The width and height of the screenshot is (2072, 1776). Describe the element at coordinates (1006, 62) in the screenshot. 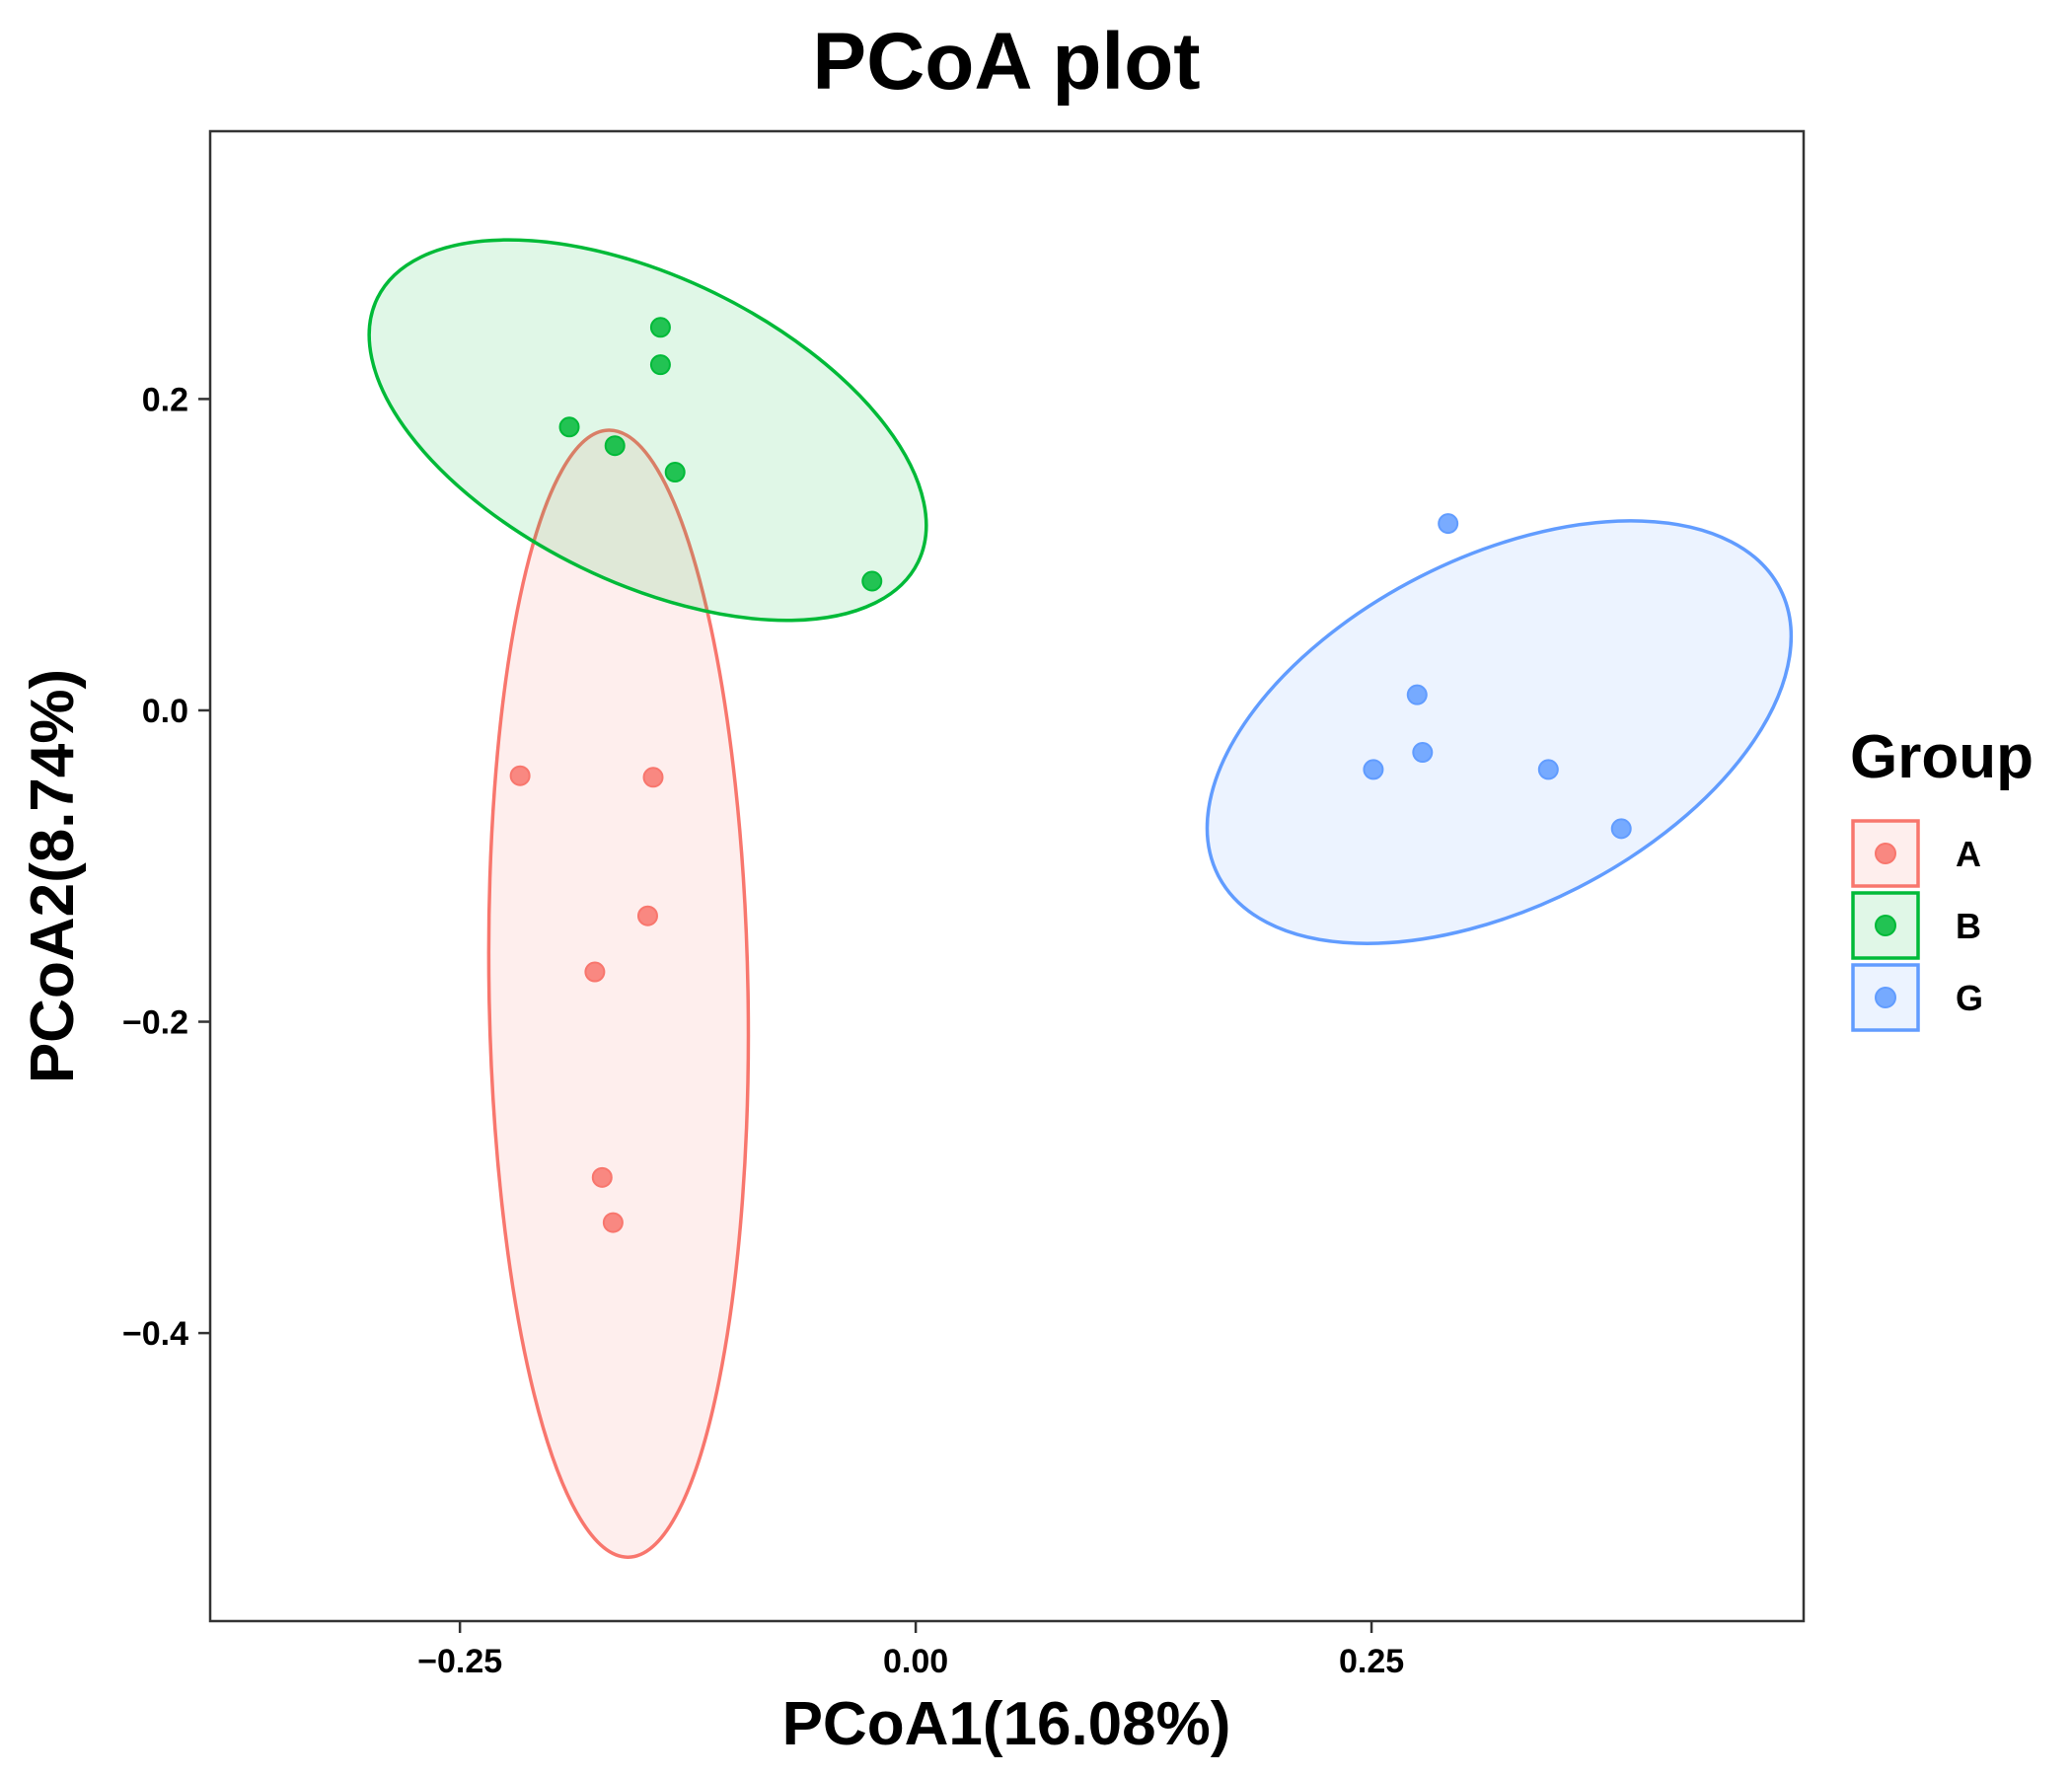

I see `chart-title: PCoA plot` at that location.